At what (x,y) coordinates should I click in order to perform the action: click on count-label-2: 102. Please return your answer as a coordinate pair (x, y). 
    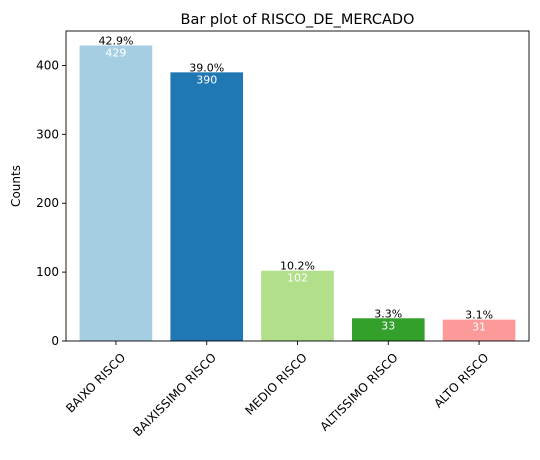
    Looking at the image, I should click on (297, 278).